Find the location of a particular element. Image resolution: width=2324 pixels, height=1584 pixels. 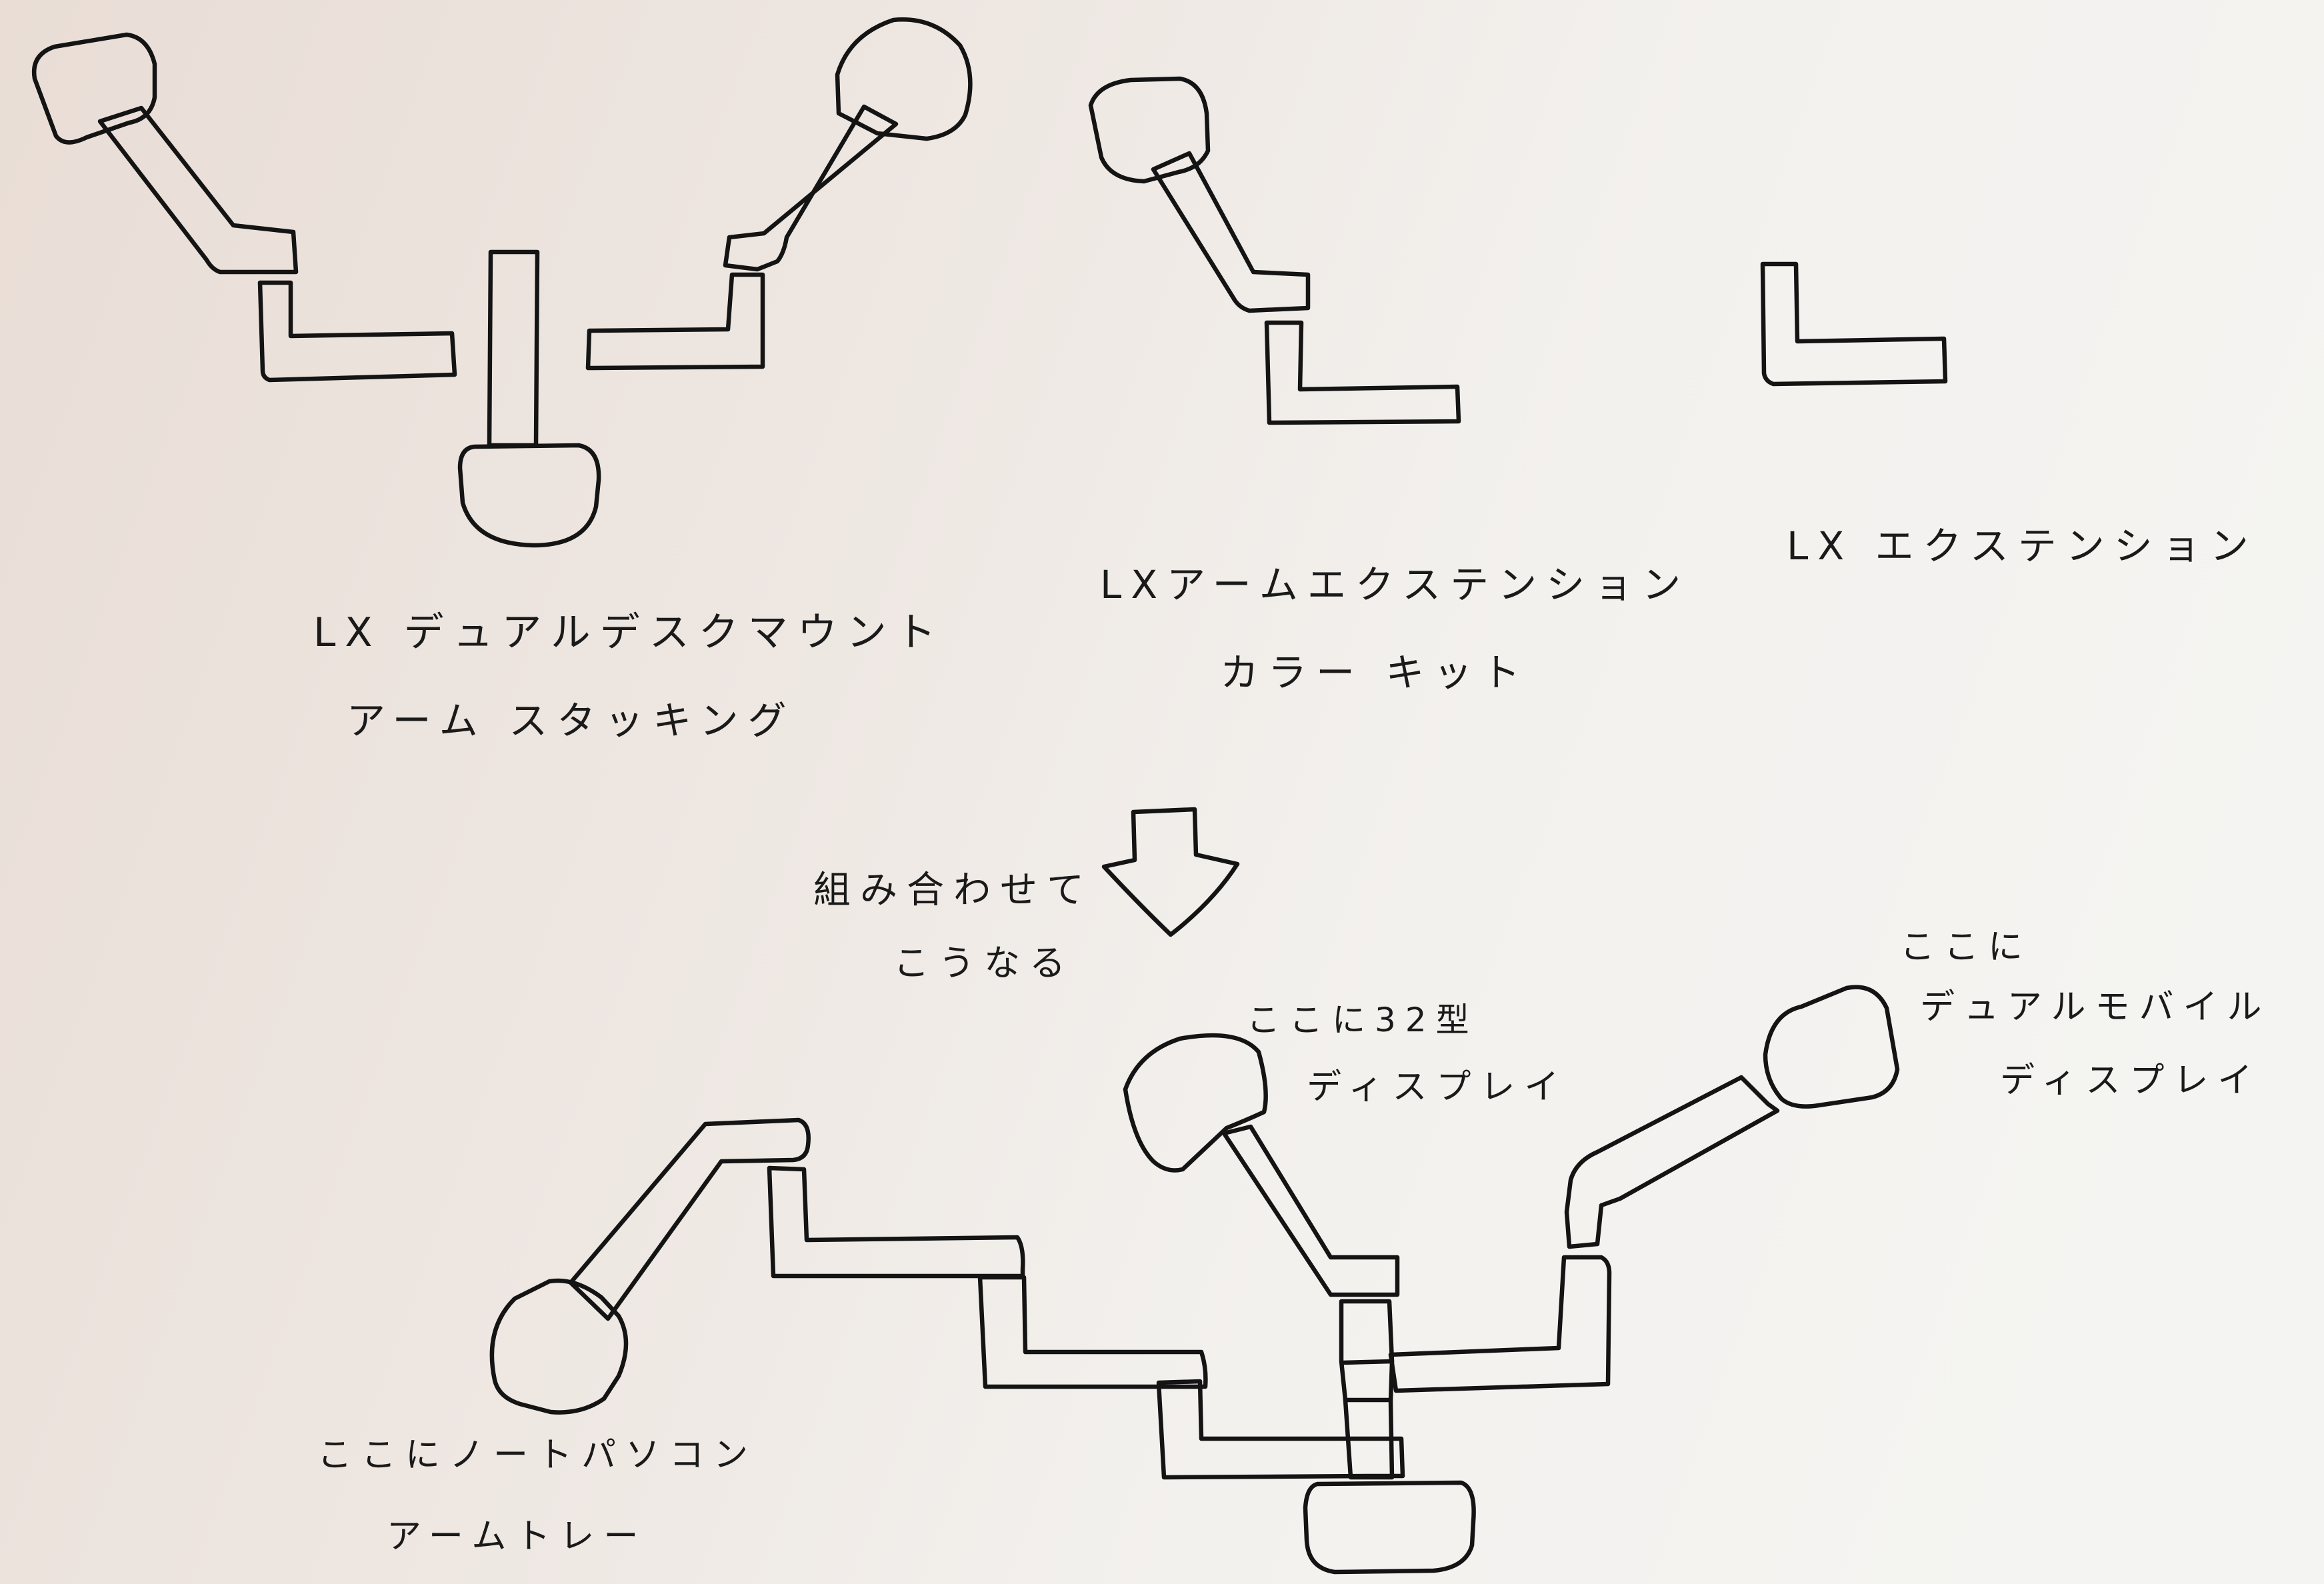

tray-long-arm is located at coordinates (689, 1219).